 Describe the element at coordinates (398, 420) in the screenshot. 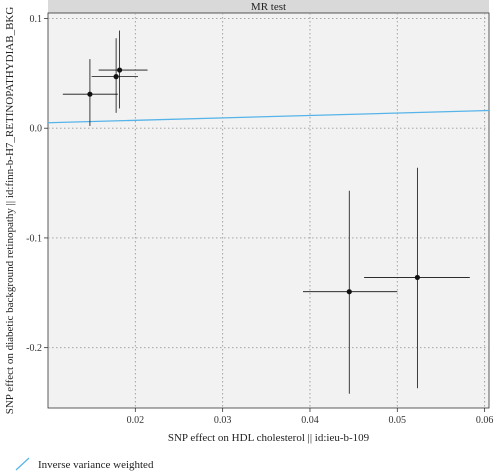

I see `x-tick-label: 0.05` at that location.